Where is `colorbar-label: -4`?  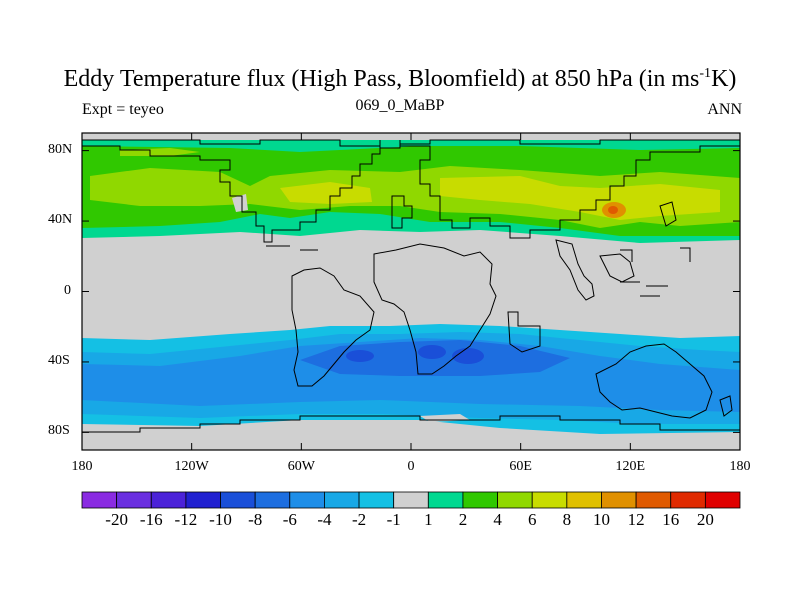
colorbar-label: -4 is located at coordinates (324, 519).